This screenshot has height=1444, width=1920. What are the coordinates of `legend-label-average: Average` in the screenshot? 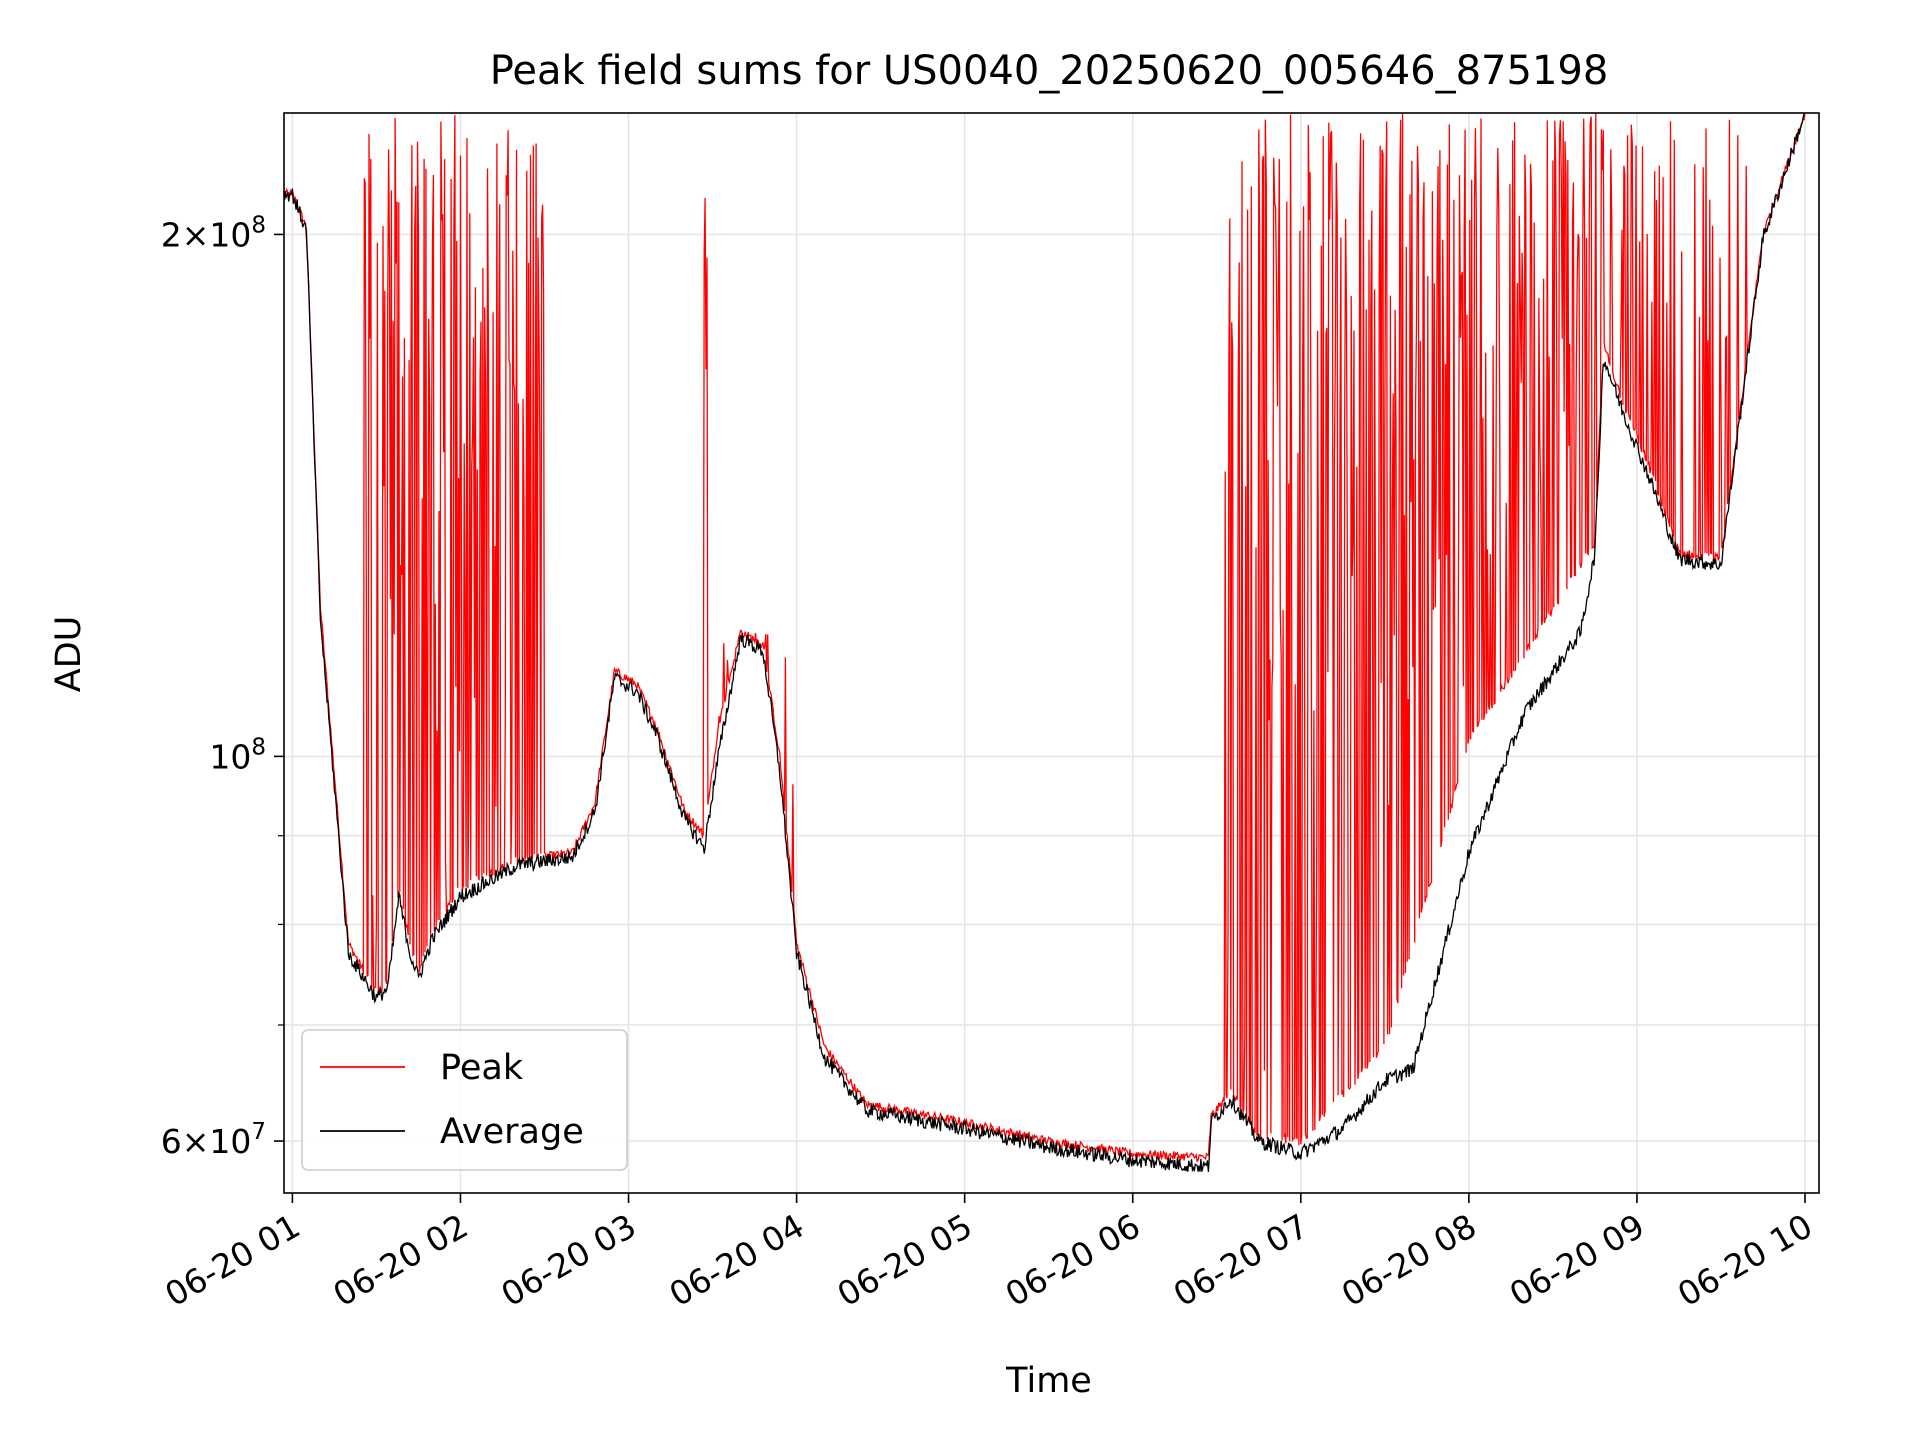 It's located at (512, 1132).